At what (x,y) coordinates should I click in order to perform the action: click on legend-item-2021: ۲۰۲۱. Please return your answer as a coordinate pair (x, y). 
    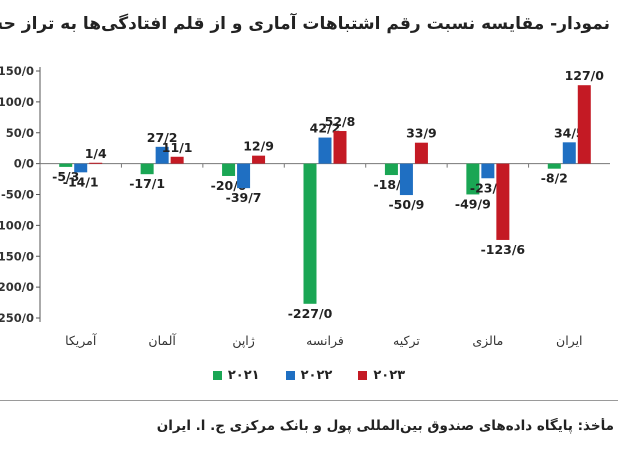
    Looking at the image, I should click on (236, 375).